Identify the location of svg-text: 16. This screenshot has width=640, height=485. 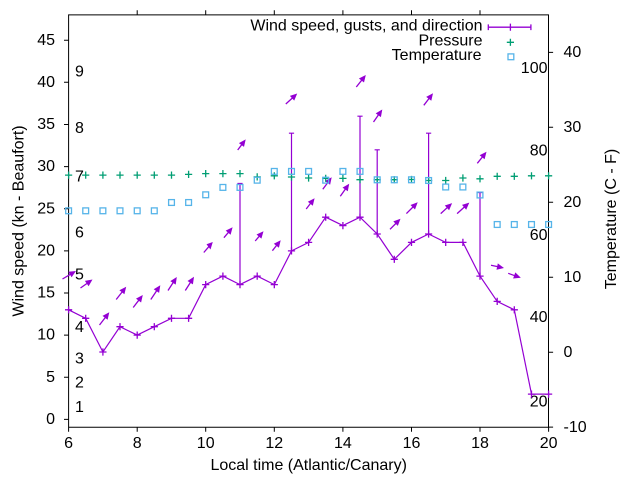
(412, 443).